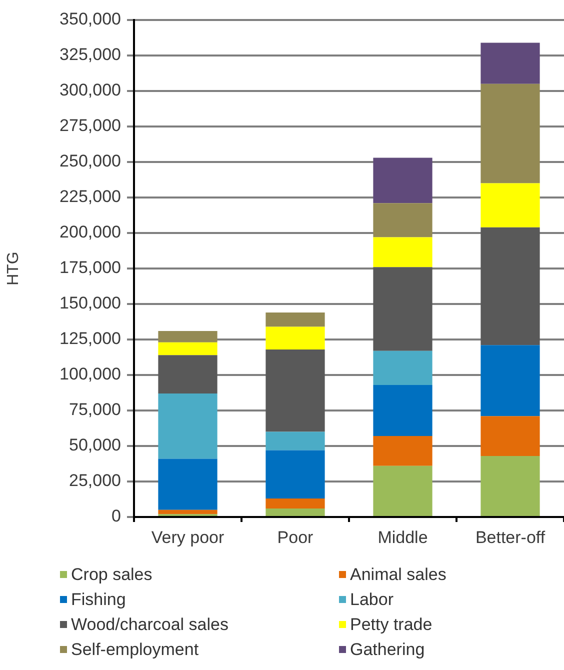 This screenshot has height=670, width=564. What do you see at coordinates (135, 650) in the screenshot?
I see `legend-label: Self-employment` at bounding box center [135, 650].